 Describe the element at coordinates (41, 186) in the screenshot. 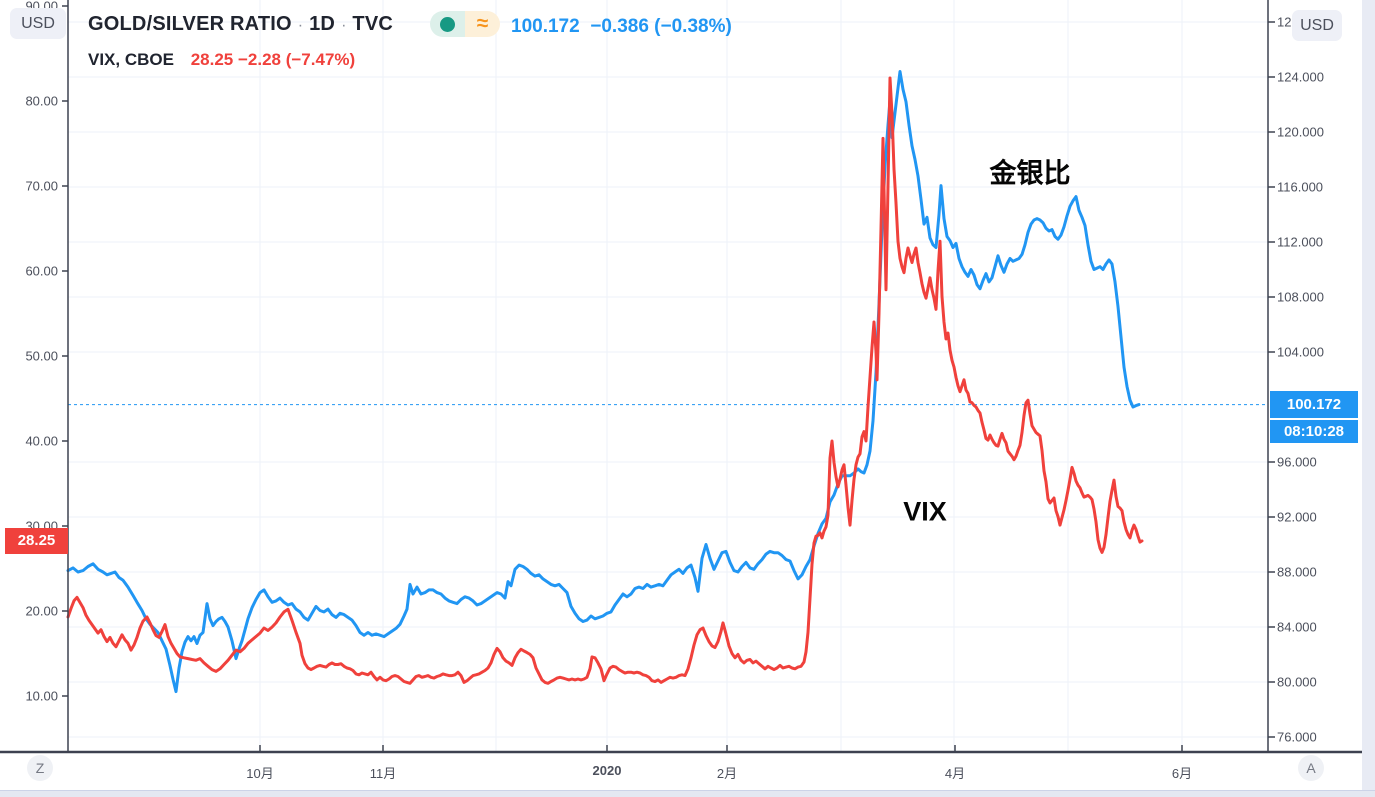

I see `left-price-label: 70.00` at that location.